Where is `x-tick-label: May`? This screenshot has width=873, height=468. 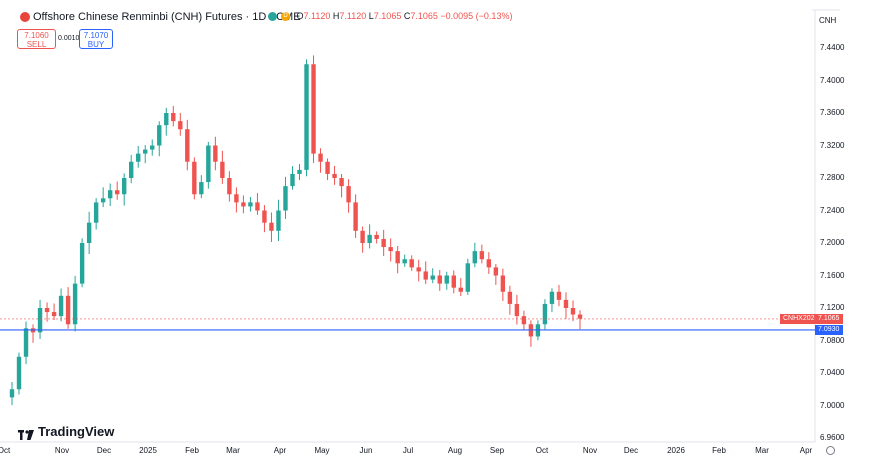 x-tick-label: May is located at coordinates (322, 450).